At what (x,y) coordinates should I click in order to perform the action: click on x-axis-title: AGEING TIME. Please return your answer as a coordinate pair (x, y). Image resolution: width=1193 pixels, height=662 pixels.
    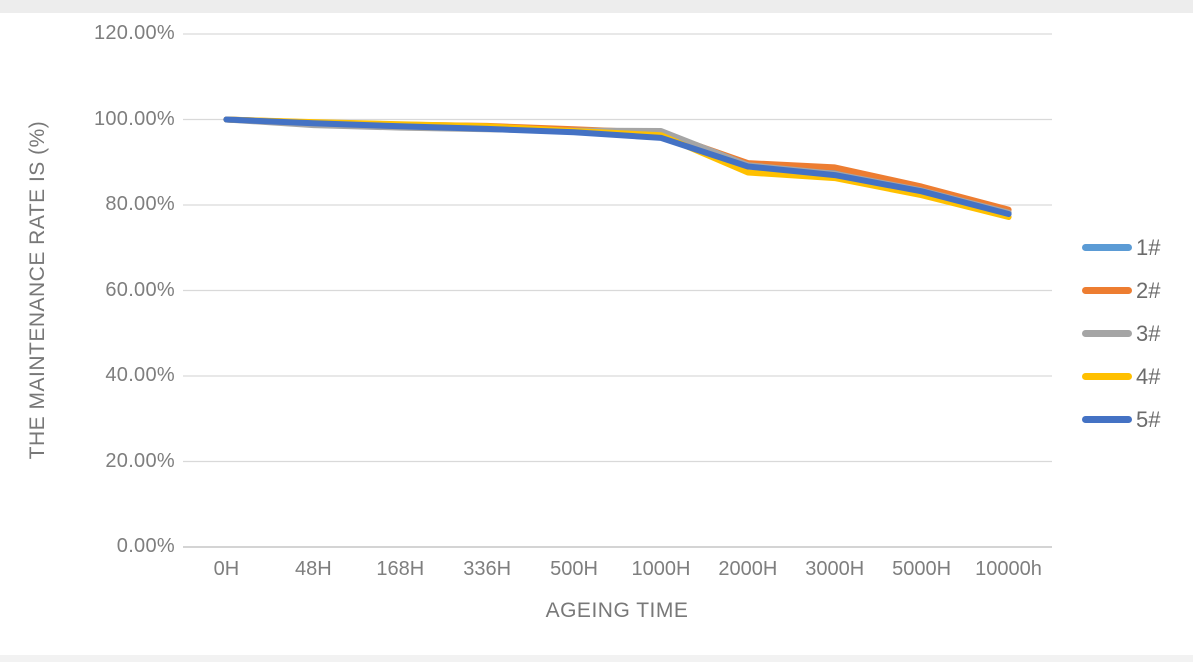
    Looking at the image, I should click on (617, 610).